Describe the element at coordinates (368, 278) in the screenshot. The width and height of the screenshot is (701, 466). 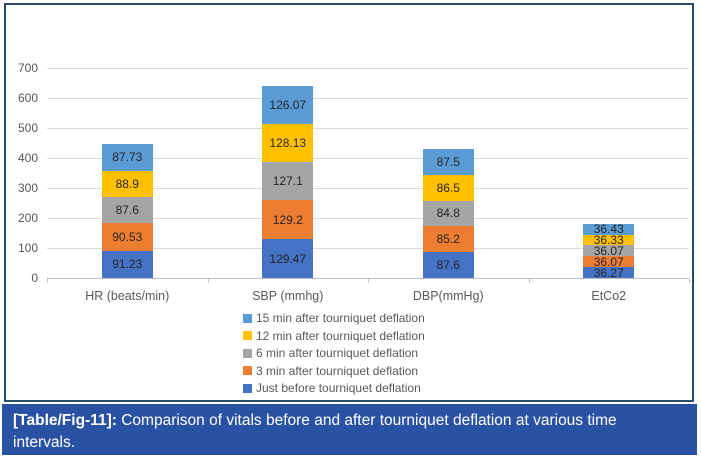
I see `x-axis-line` at that location.